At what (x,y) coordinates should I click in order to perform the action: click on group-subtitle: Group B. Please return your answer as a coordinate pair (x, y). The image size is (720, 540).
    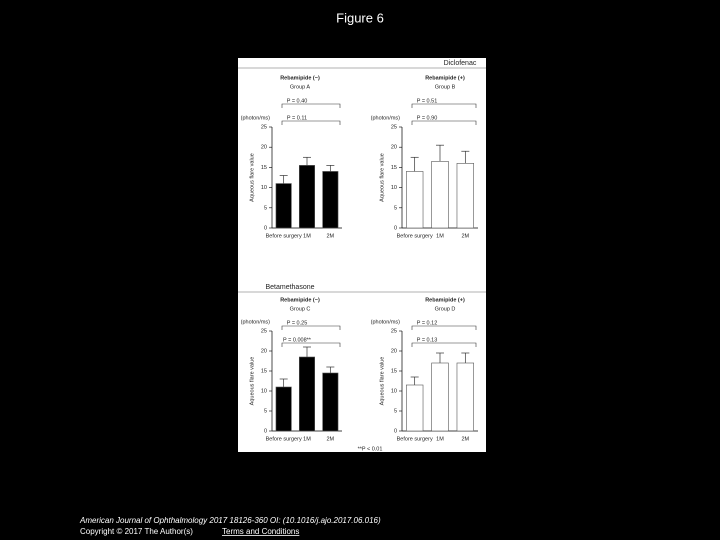
    Looking at the image, I should click on (445, 87).